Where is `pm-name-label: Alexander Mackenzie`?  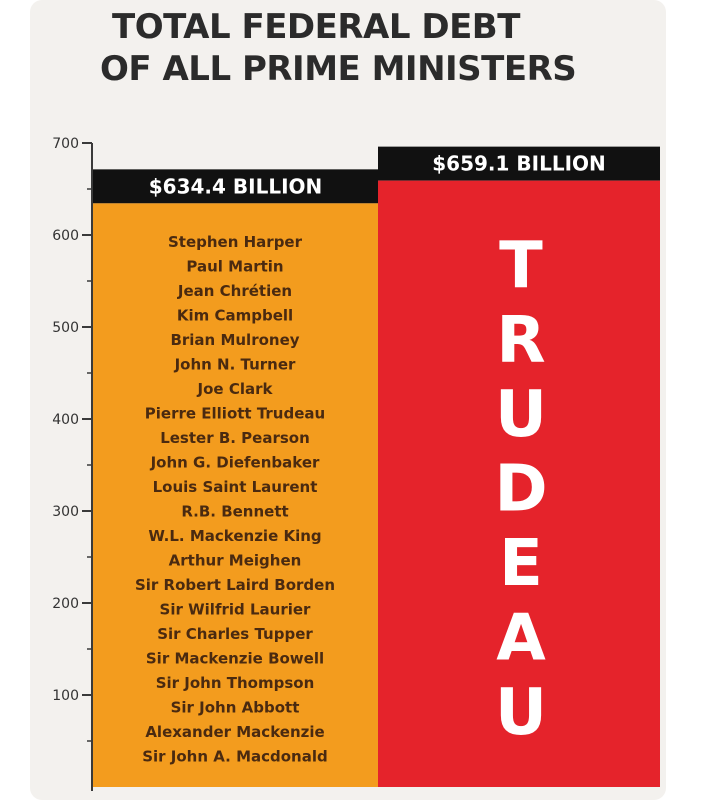
pm-name-label: Alexander Mackenzie is located at coordinates (234, 732).